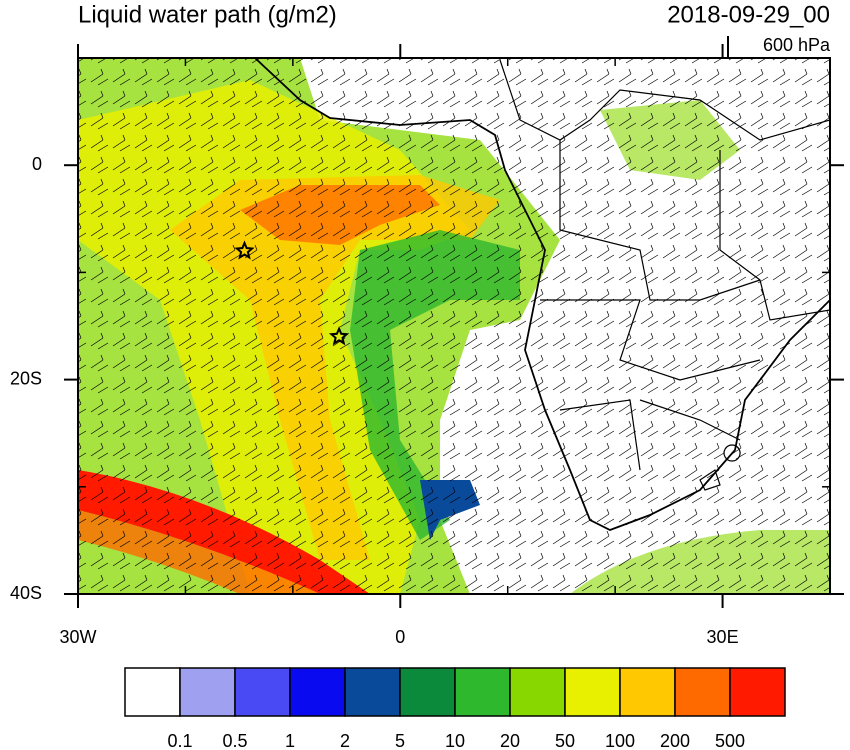 The width and height of the screenshot is (850, 750). Describe the element at coordinates (620, 740) in the screenshot. I see `colorbar-label: 100` at that location.